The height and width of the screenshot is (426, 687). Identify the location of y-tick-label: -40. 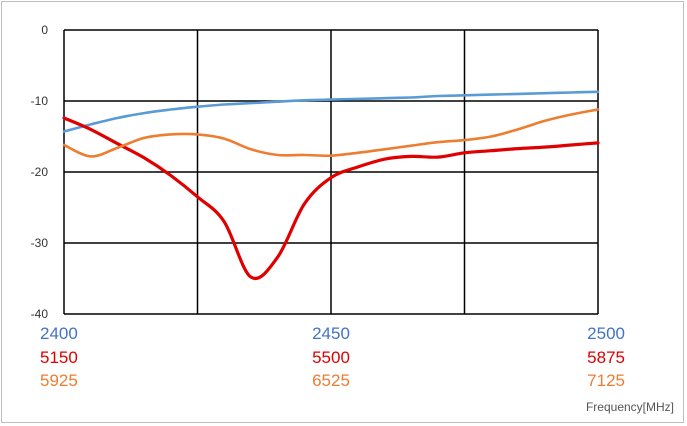
(40, 314).